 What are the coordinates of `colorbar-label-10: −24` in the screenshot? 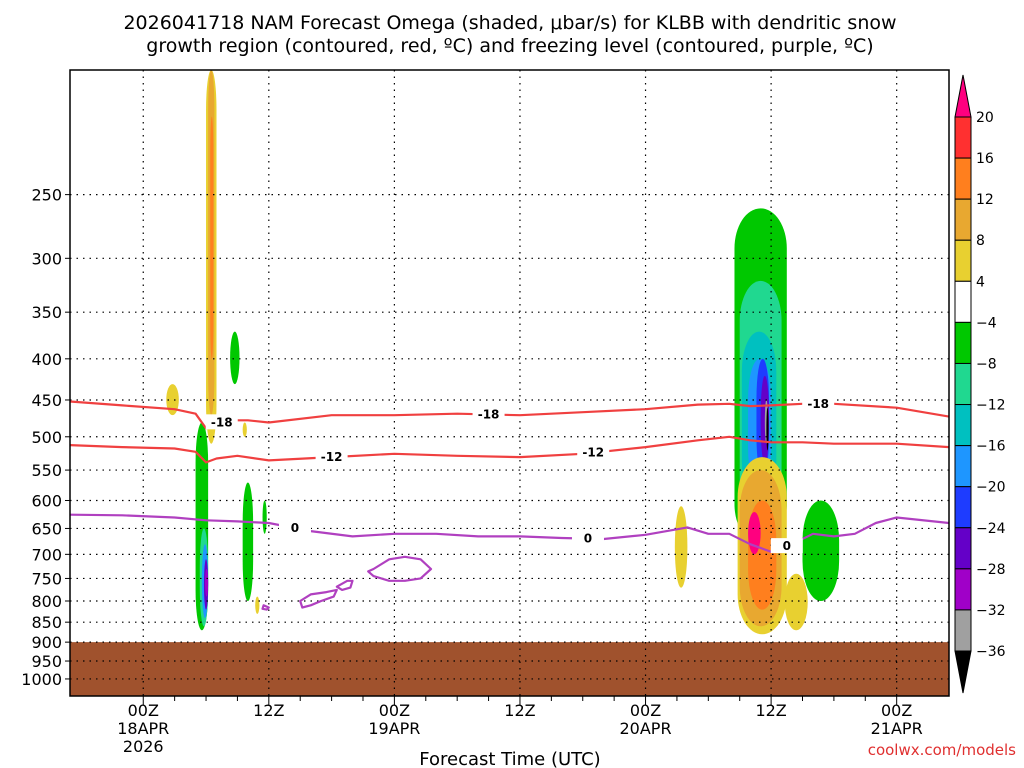 It's located at (991, 529).